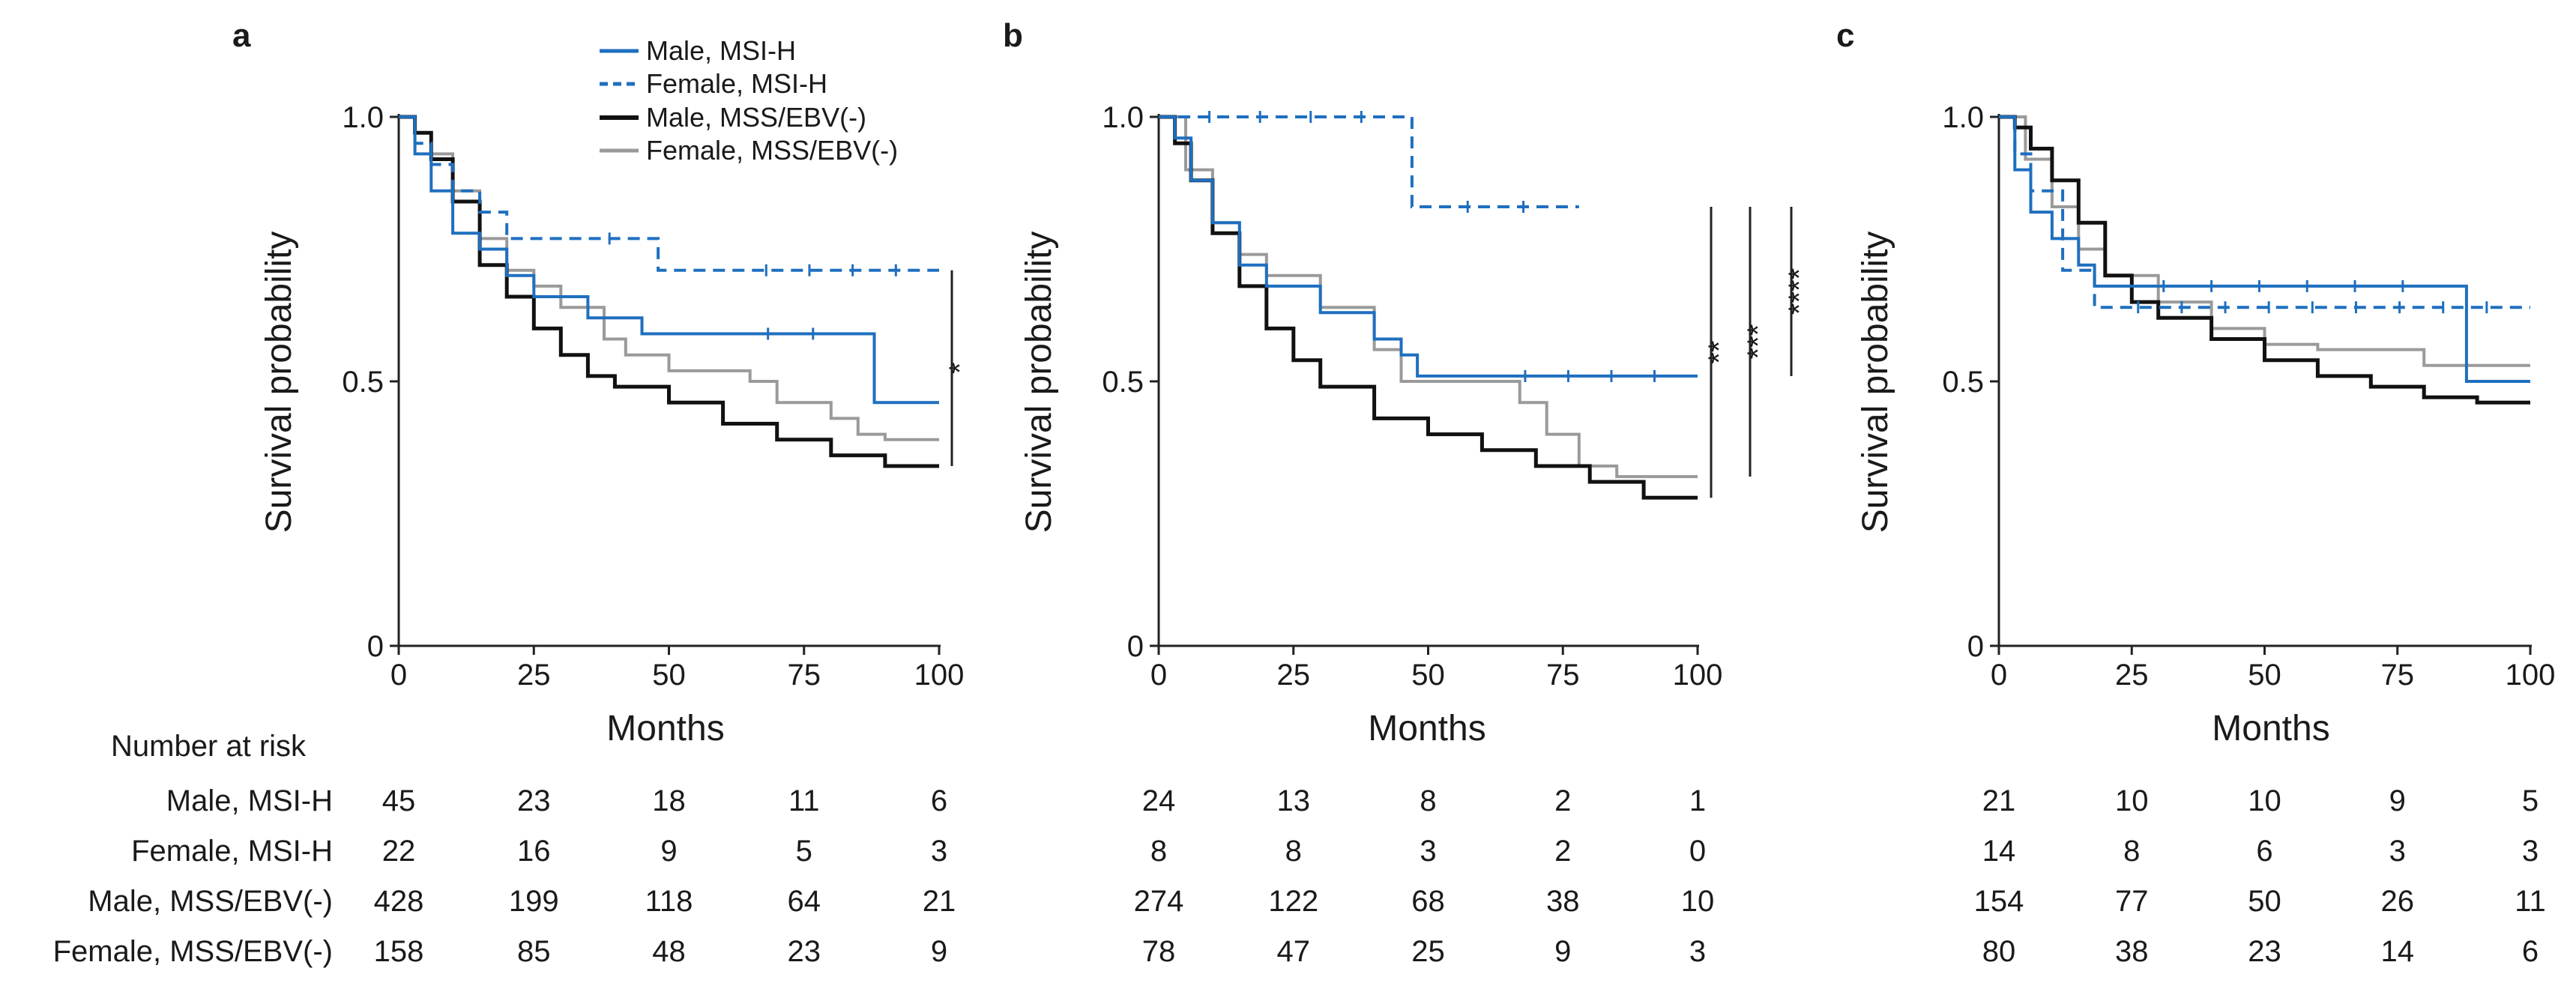  Describe the element at coordinates (1963, 382) in the screenshot. I see `panel-c-y-tick-label: 0.5` at that location.